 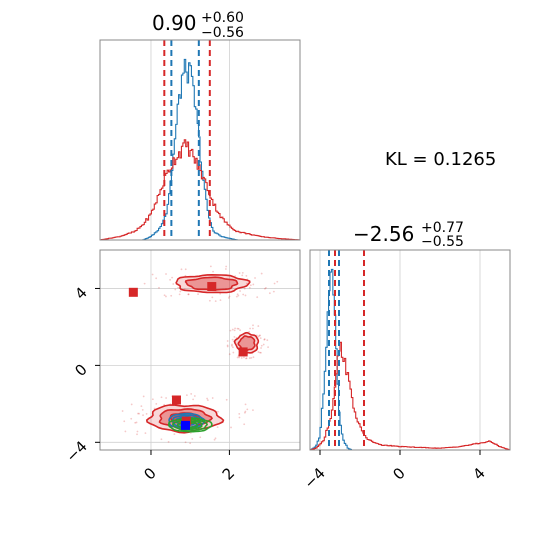 What do you see at coordinates (383, 234) in the screenshot?
I see `hist-y-title-value: −2.56` at bounding box center [383, 234].